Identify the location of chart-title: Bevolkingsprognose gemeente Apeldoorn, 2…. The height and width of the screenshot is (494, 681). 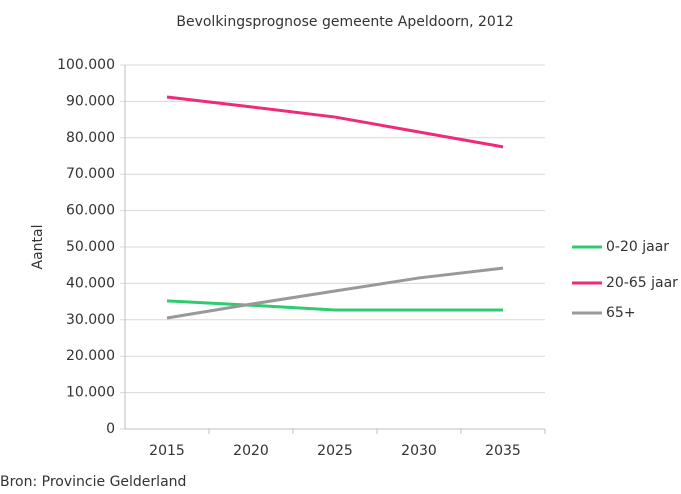
(344, 22).